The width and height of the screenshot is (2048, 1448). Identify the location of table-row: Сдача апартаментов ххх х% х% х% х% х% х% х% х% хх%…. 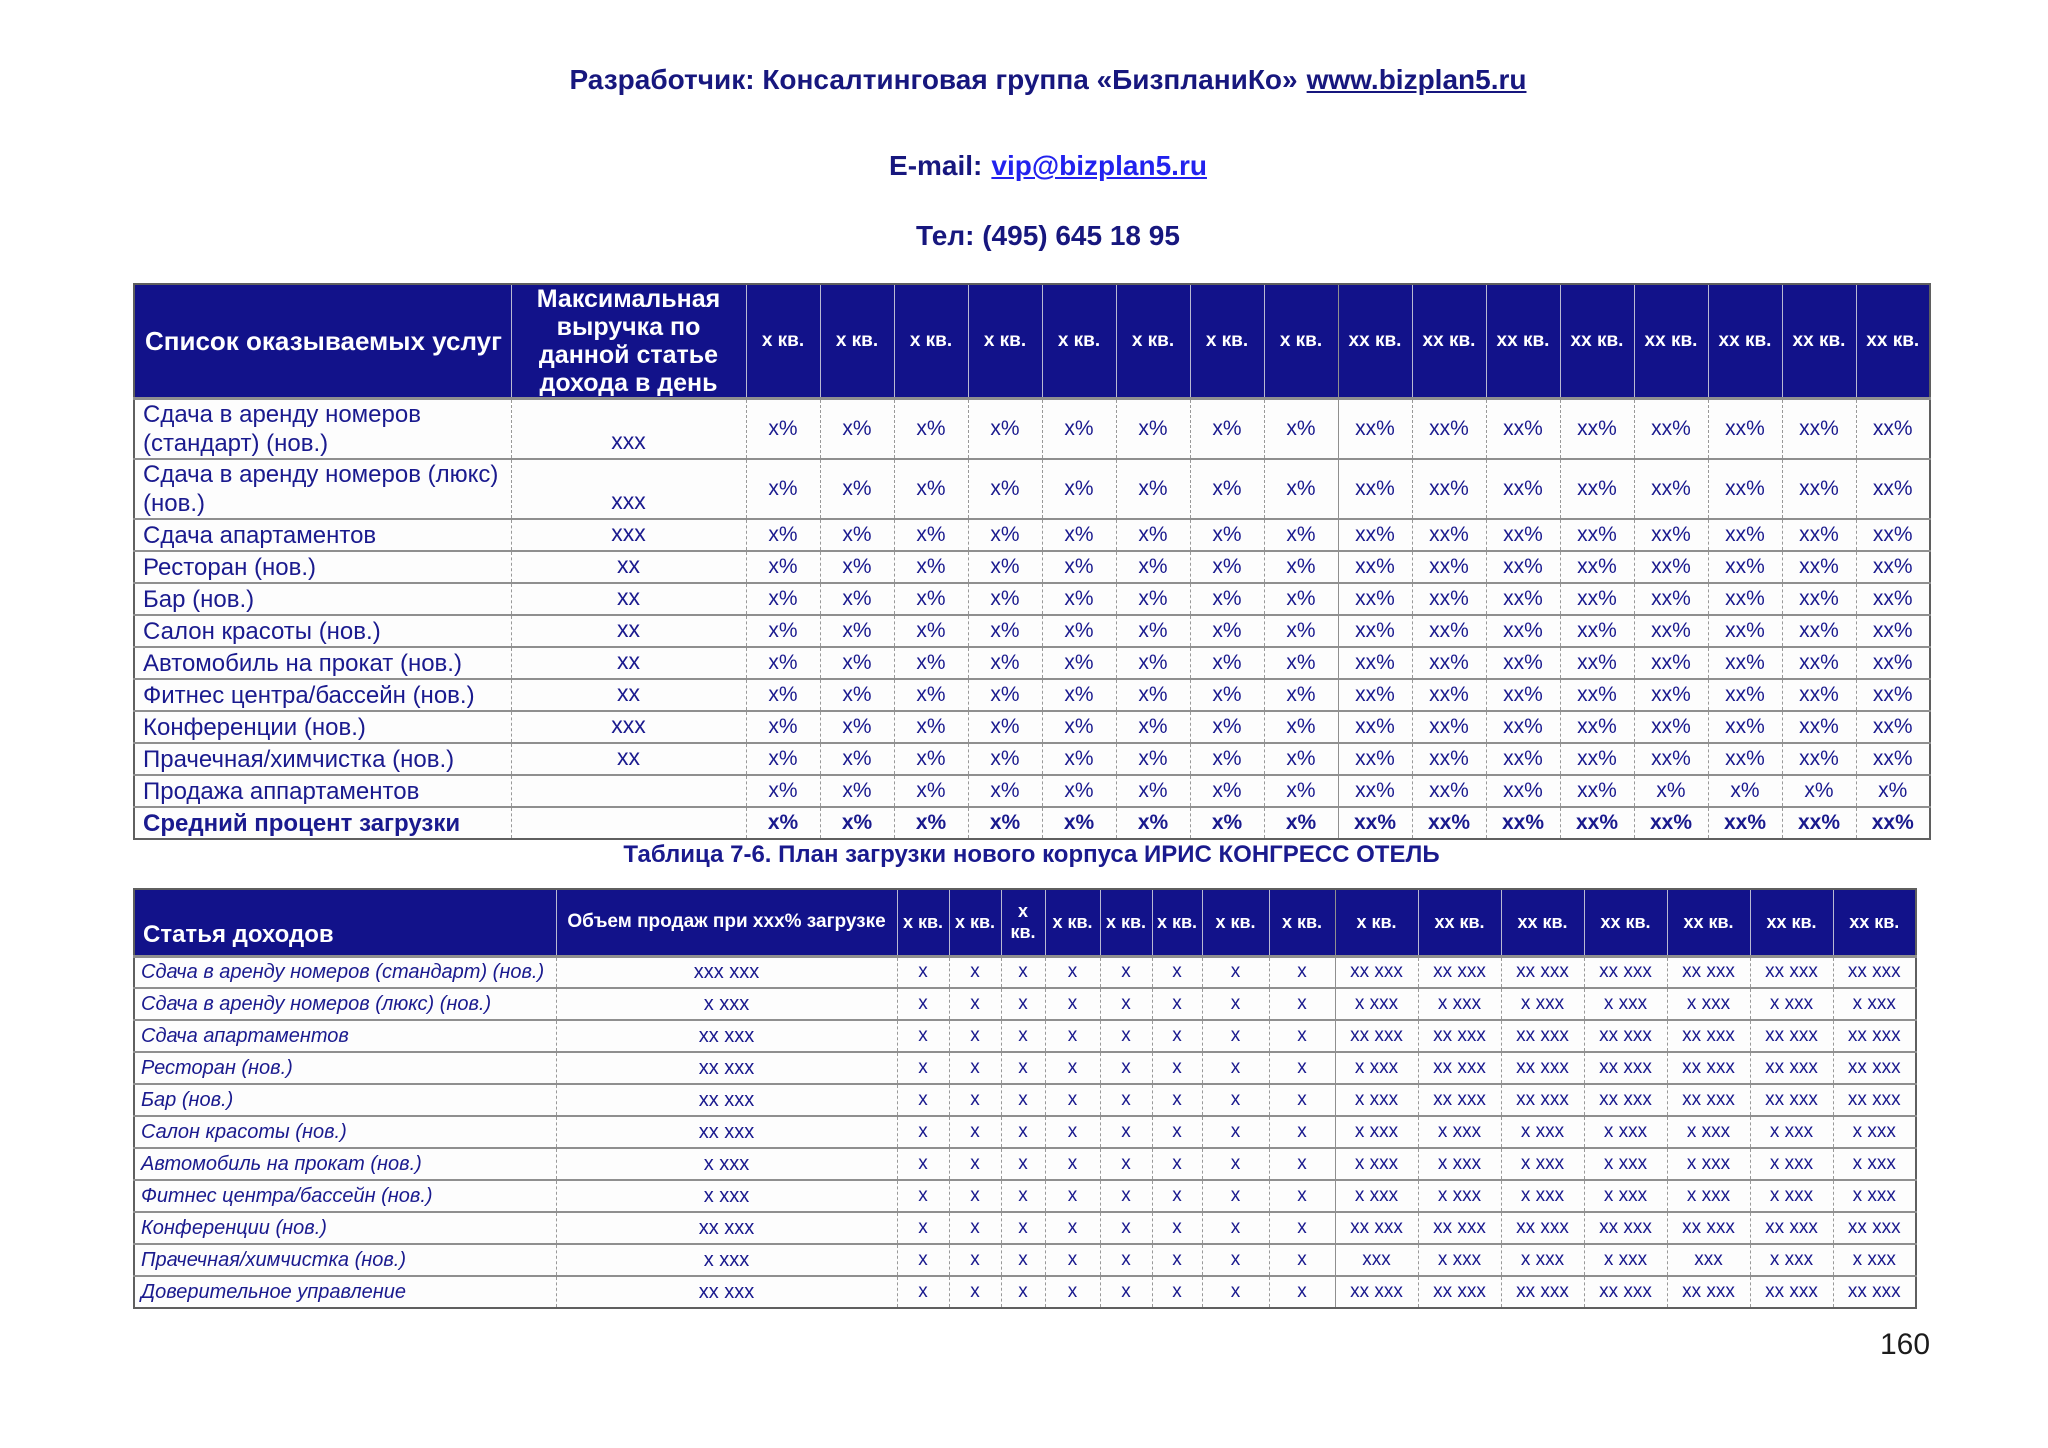
(1031, 534).